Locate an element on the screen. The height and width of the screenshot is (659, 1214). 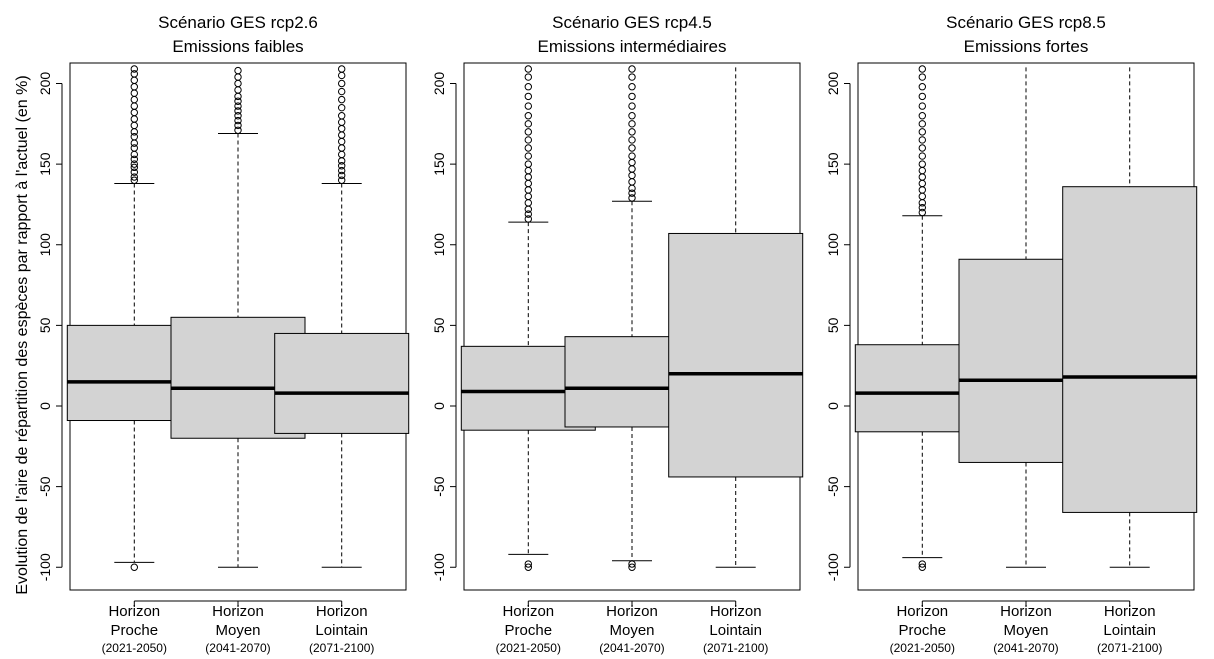
panel-title: Scénario GES rcp8.5 is located at coordinates (1026, 22).